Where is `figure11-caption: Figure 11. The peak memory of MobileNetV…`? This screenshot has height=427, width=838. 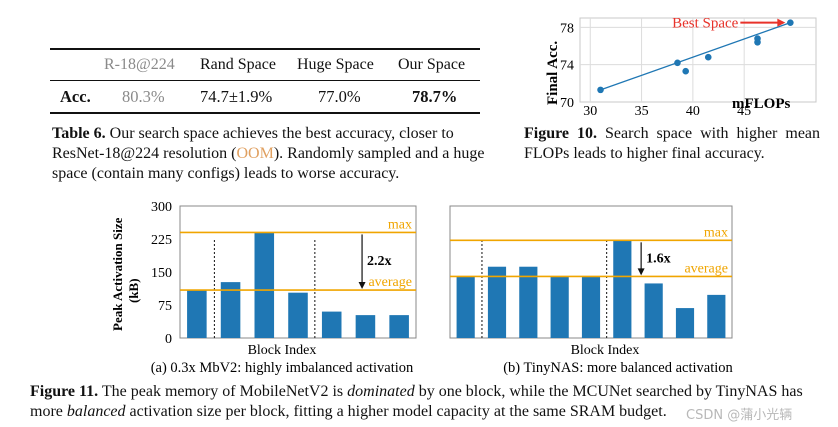
figure11-caption: Figure 11. The peak memory of MobileNetV… is located at coordinates (430, 402).